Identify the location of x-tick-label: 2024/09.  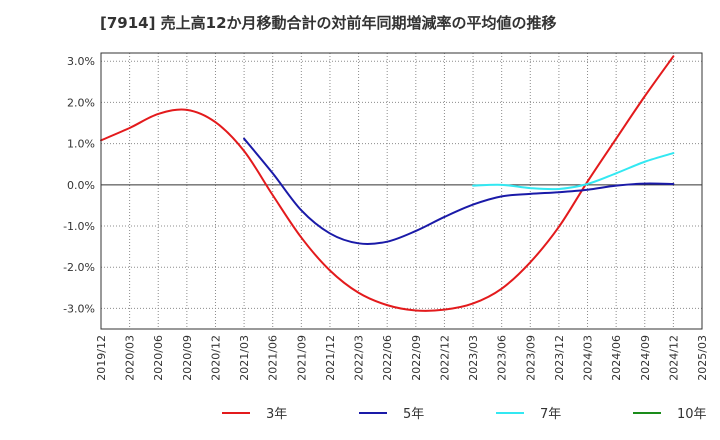
(645, 358).